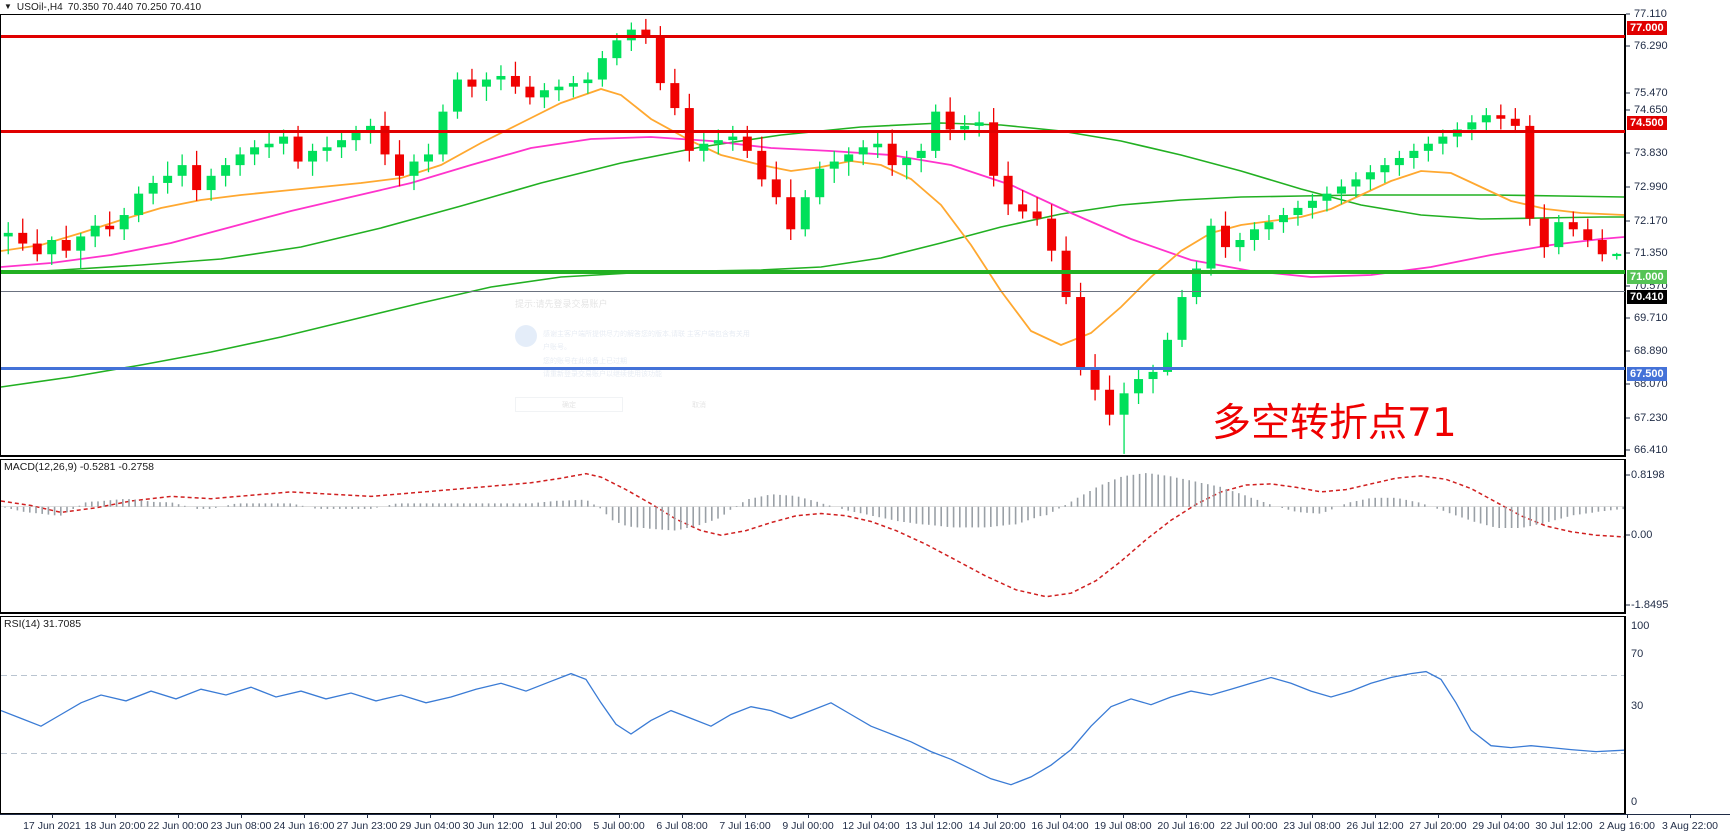 Image resolution: width=1730 pixels, height=838 pixels. I want to click on time-axis-tick-label: 5 Jul 00:00, so click(619, 826).